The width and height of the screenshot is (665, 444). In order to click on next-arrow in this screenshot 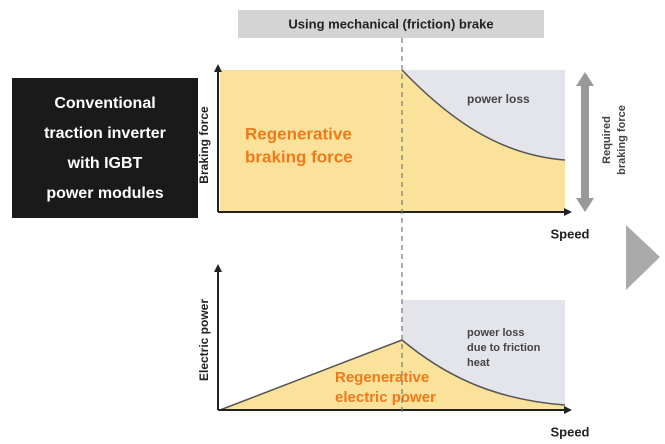, I will do `click(643, 257)`.